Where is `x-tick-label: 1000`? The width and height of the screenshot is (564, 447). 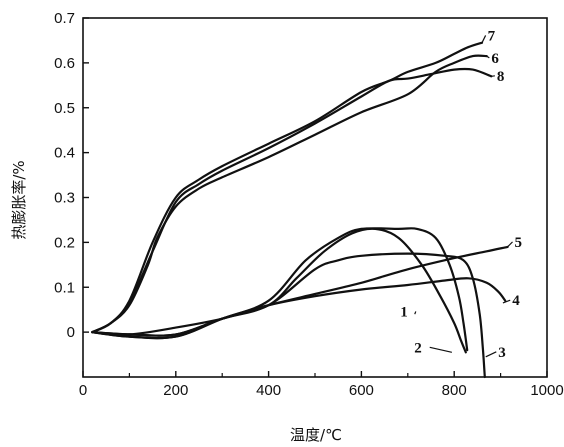
x-tick-label: 1000 is located at coordinates (546, 390).